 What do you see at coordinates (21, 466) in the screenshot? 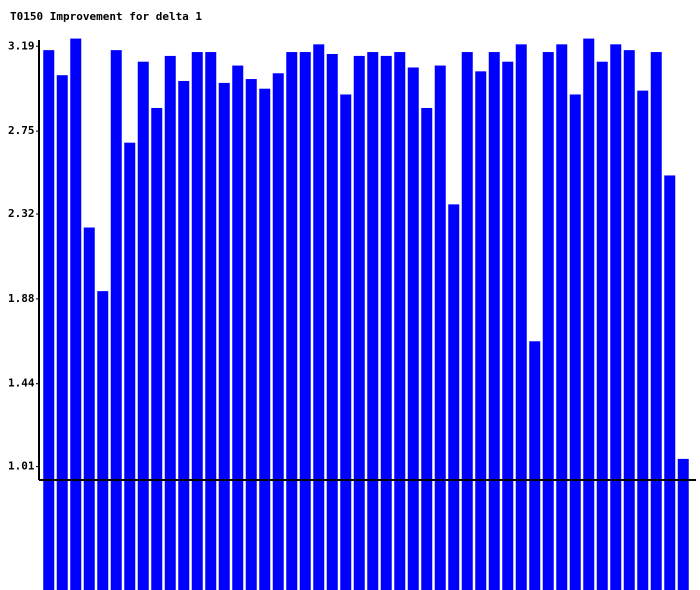
I see `y-tick-label: 1.01` at bounding box center [21, 466].